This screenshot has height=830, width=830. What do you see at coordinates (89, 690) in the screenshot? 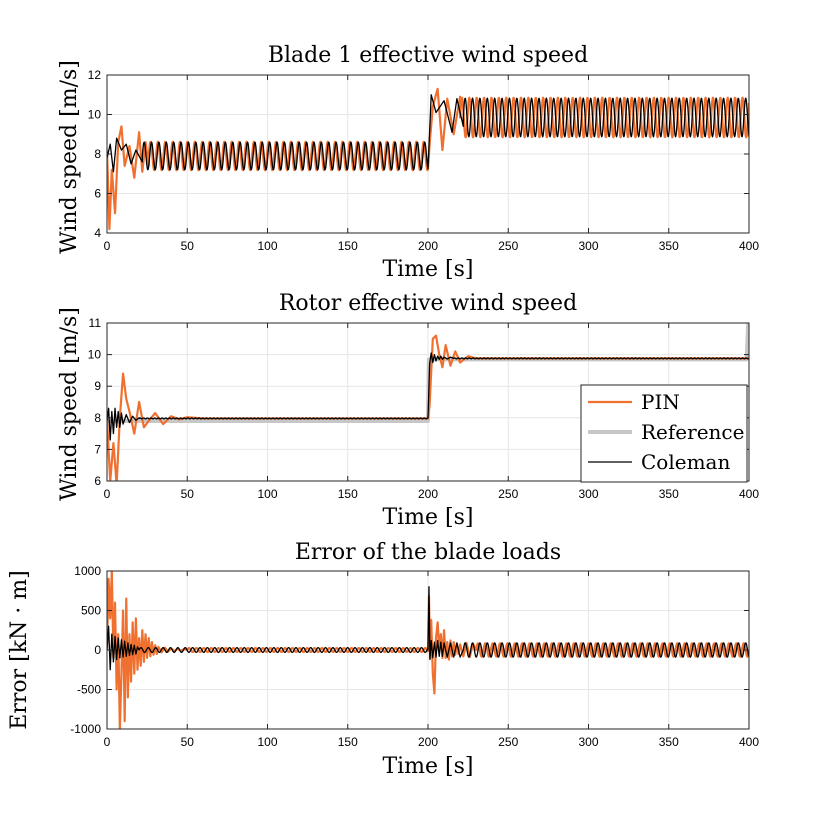
I see `y-tick-label: -500` at bounding box center [89, 690].